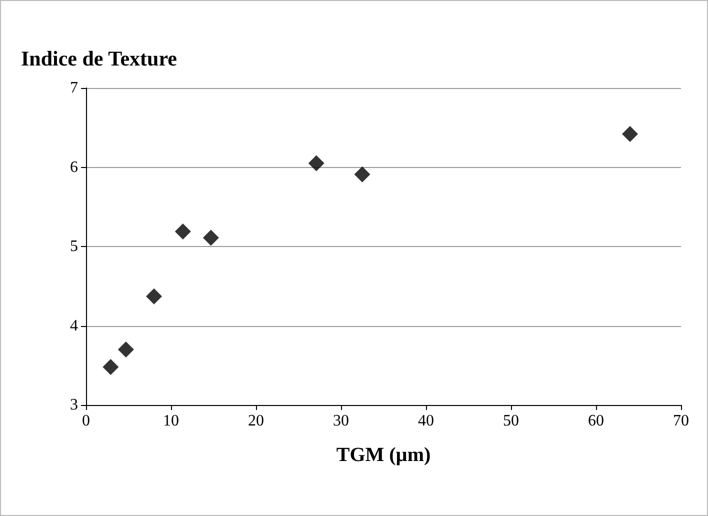  Describe the element at coordinates (74, 325) in the screenshot. I see `y-tick-label: 4` at that location.